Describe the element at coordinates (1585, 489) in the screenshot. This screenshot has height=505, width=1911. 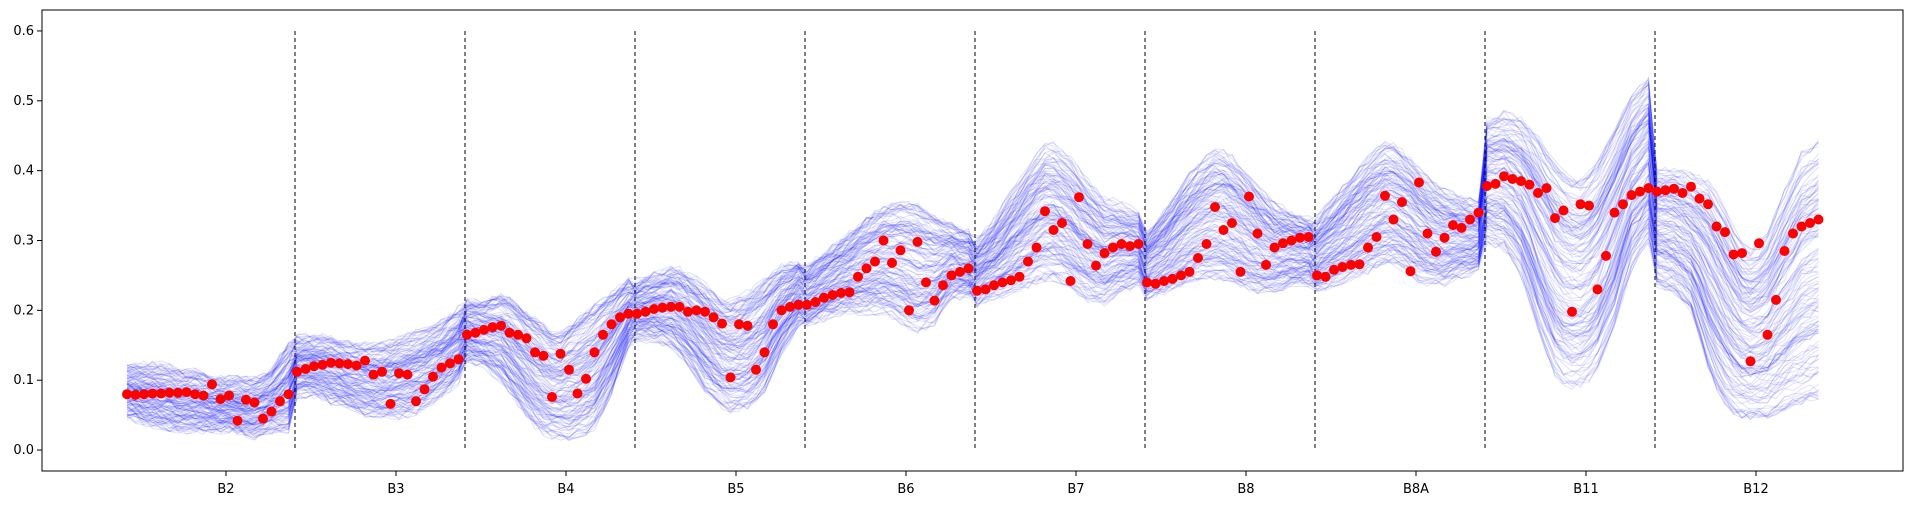
I see `x-tick-label: B11` at that location.